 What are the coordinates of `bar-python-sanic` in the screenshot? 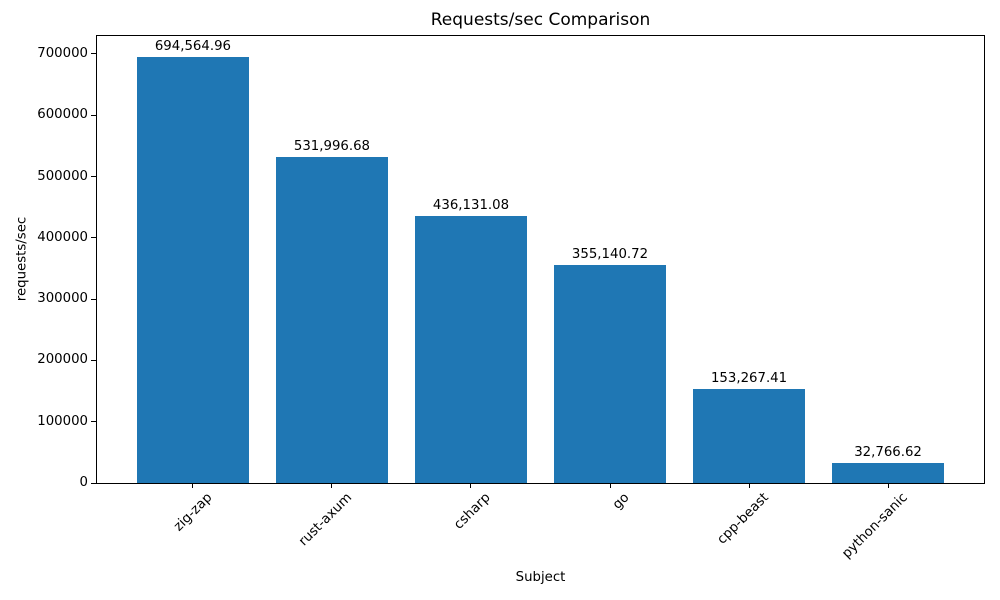 It's located at (888, 472).